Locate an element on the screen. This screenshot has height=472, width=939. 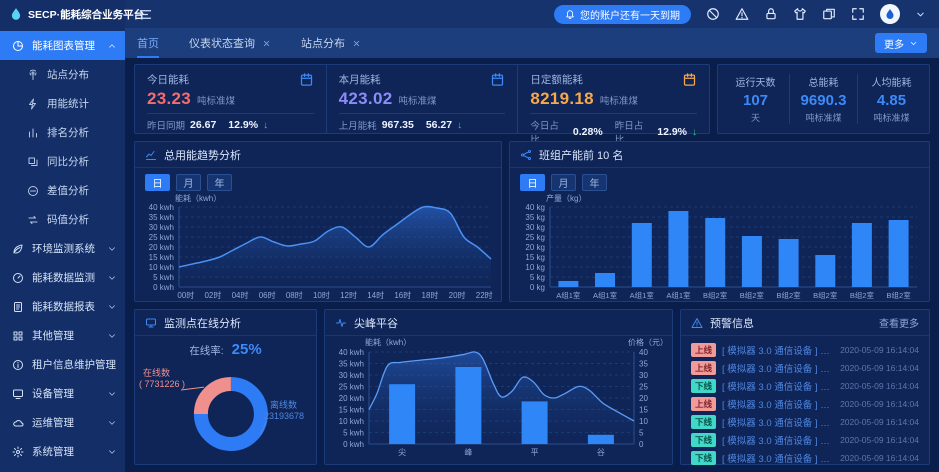
sidebar-subitem-5: 码值分析 is located at coordinates (62, 219).